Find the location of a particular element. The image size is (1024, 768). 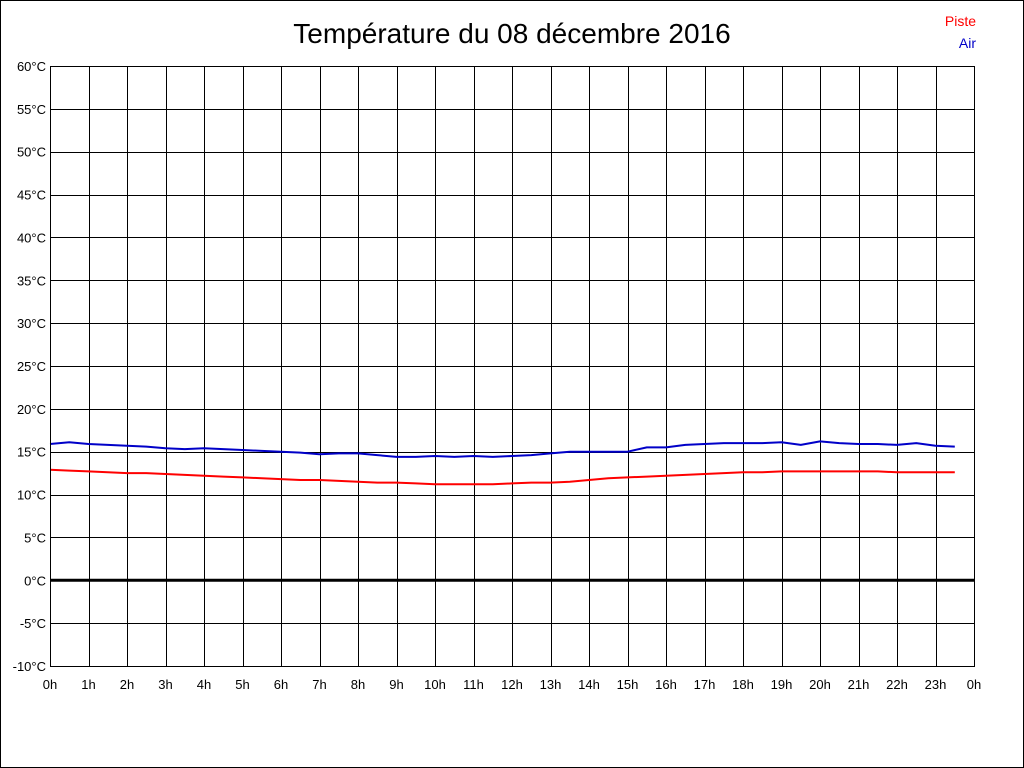

y-tick-label: 5°C is located at coordinates (35, 537).